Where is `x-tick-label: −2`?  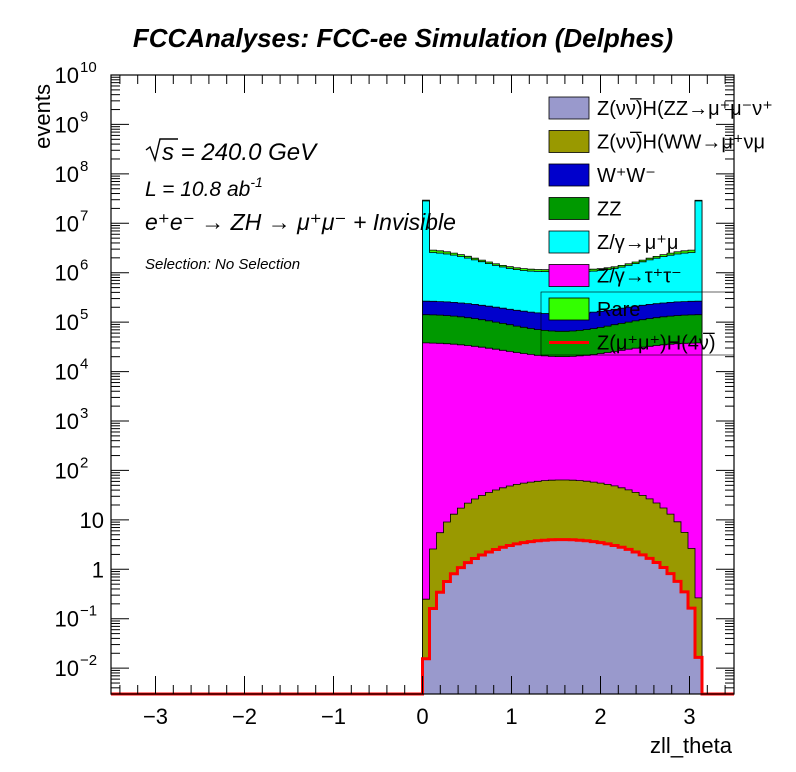
x-tick-label: −2 is located at coordinates (244, 716).